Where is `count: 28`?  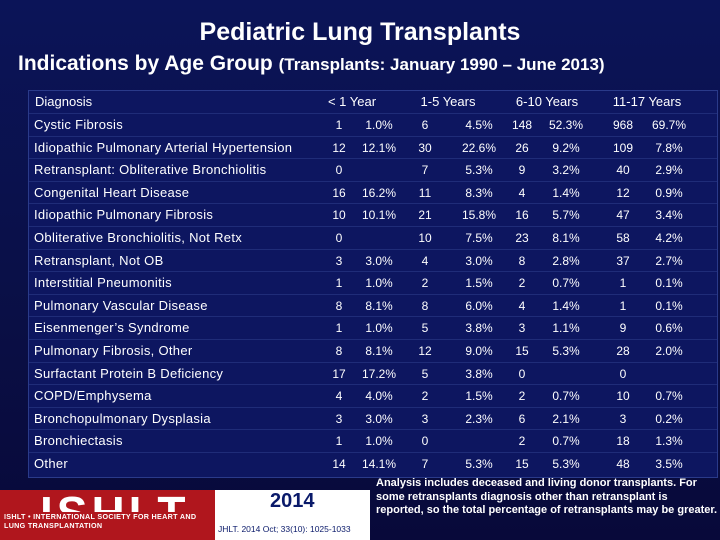
count: 28 is located at coordinates (623, 351).